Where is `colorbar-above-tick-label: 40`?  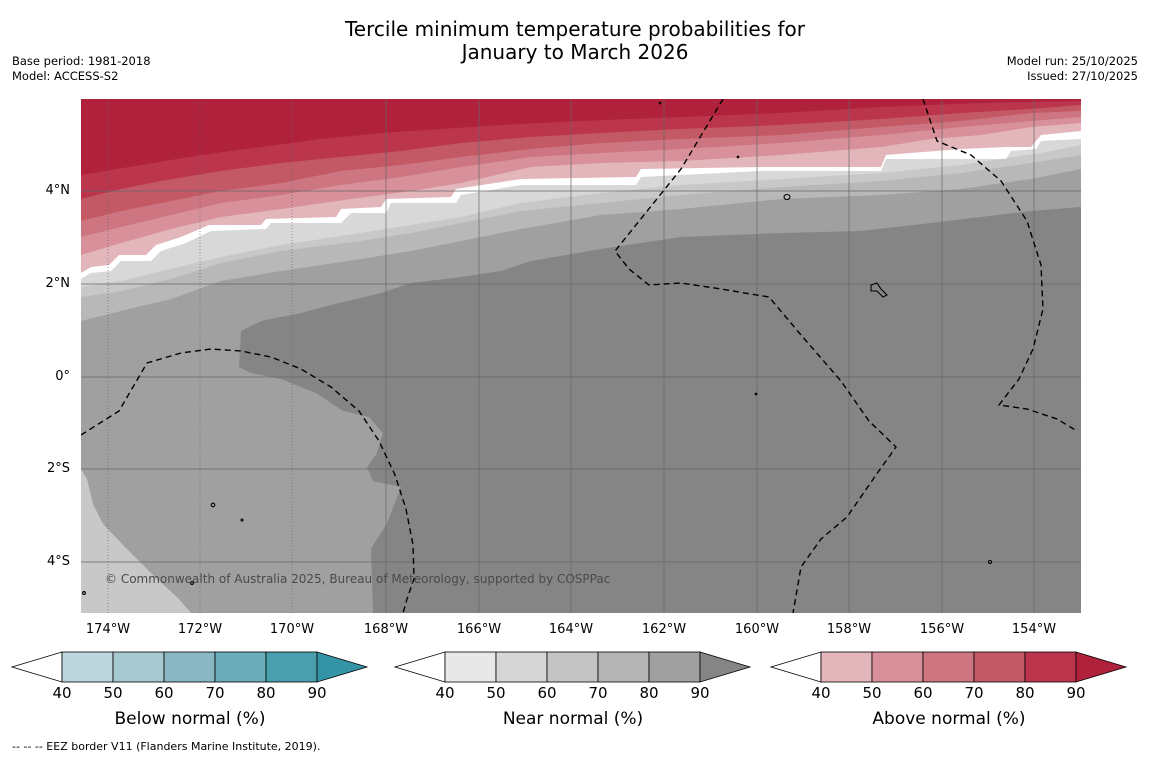
colorbar-above-tick-label: 40 is located at coordinates (821, 693).